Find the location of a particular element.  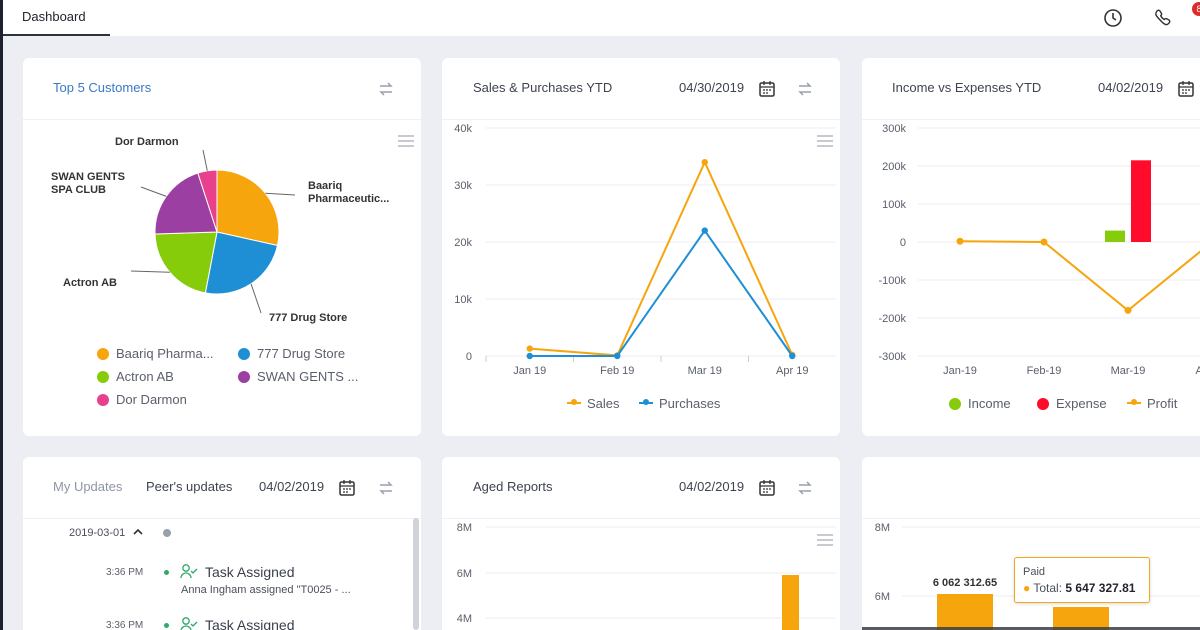

date-field: 04/30/2019 is located at coordinates (712, 87).